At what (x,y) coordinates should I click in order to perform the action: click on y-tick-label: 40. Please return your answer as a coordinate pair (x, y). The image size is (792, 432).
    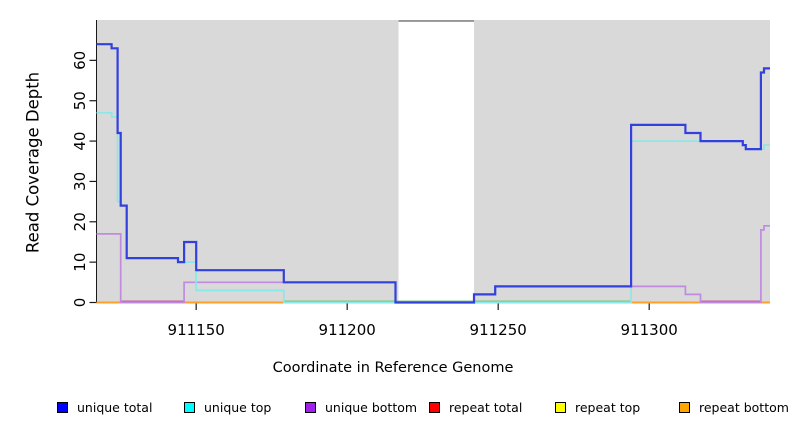
    Looking at the image, I should click on (80, 141).